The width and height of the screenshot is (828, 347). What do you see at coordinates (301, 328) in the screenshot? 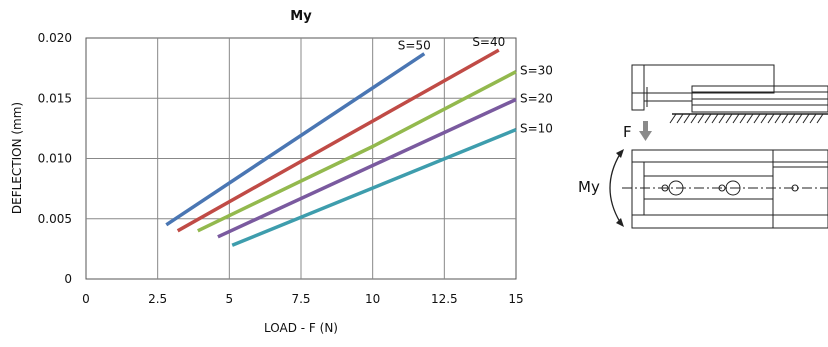
I see `x-axis-label: LOAD - F (N)` at bounding box center [301, 328].